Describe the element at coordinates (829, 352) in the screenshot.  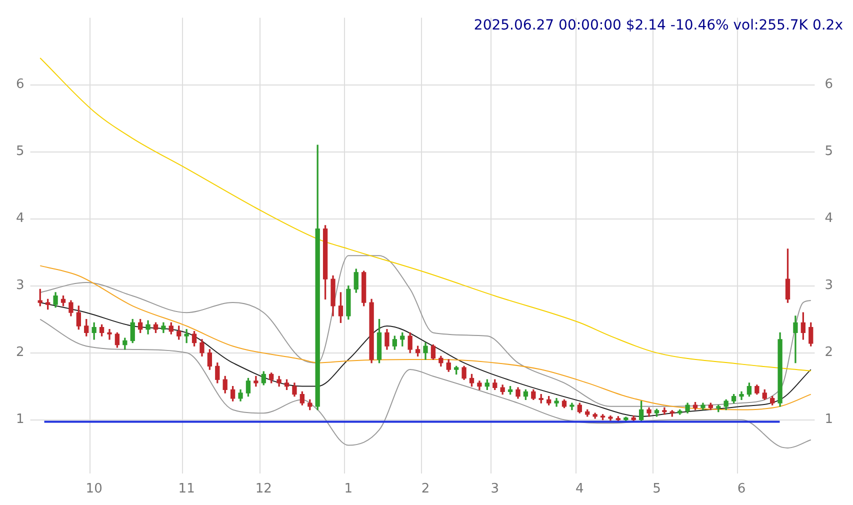
I see `y2-tick-label: 2` at that location.